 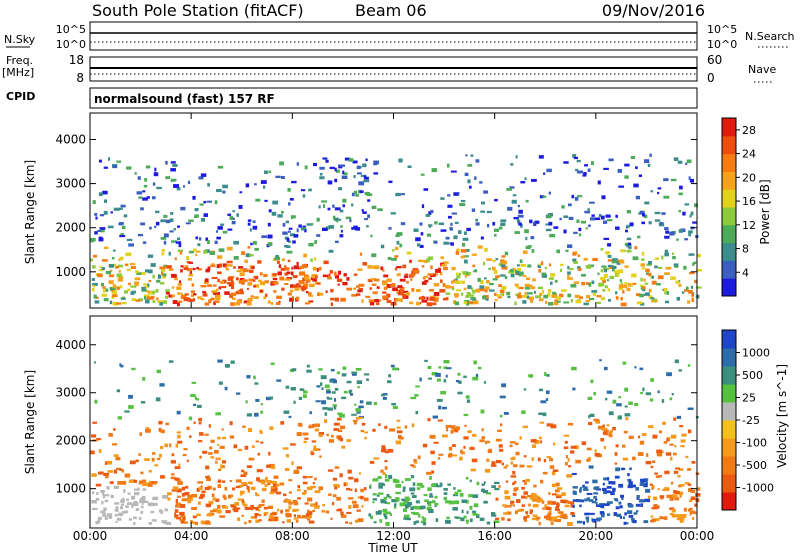 What do you see at coordinates (729, 163) in the screenshot?
I see `colorbar-segment` at bounding box center [729, 163].